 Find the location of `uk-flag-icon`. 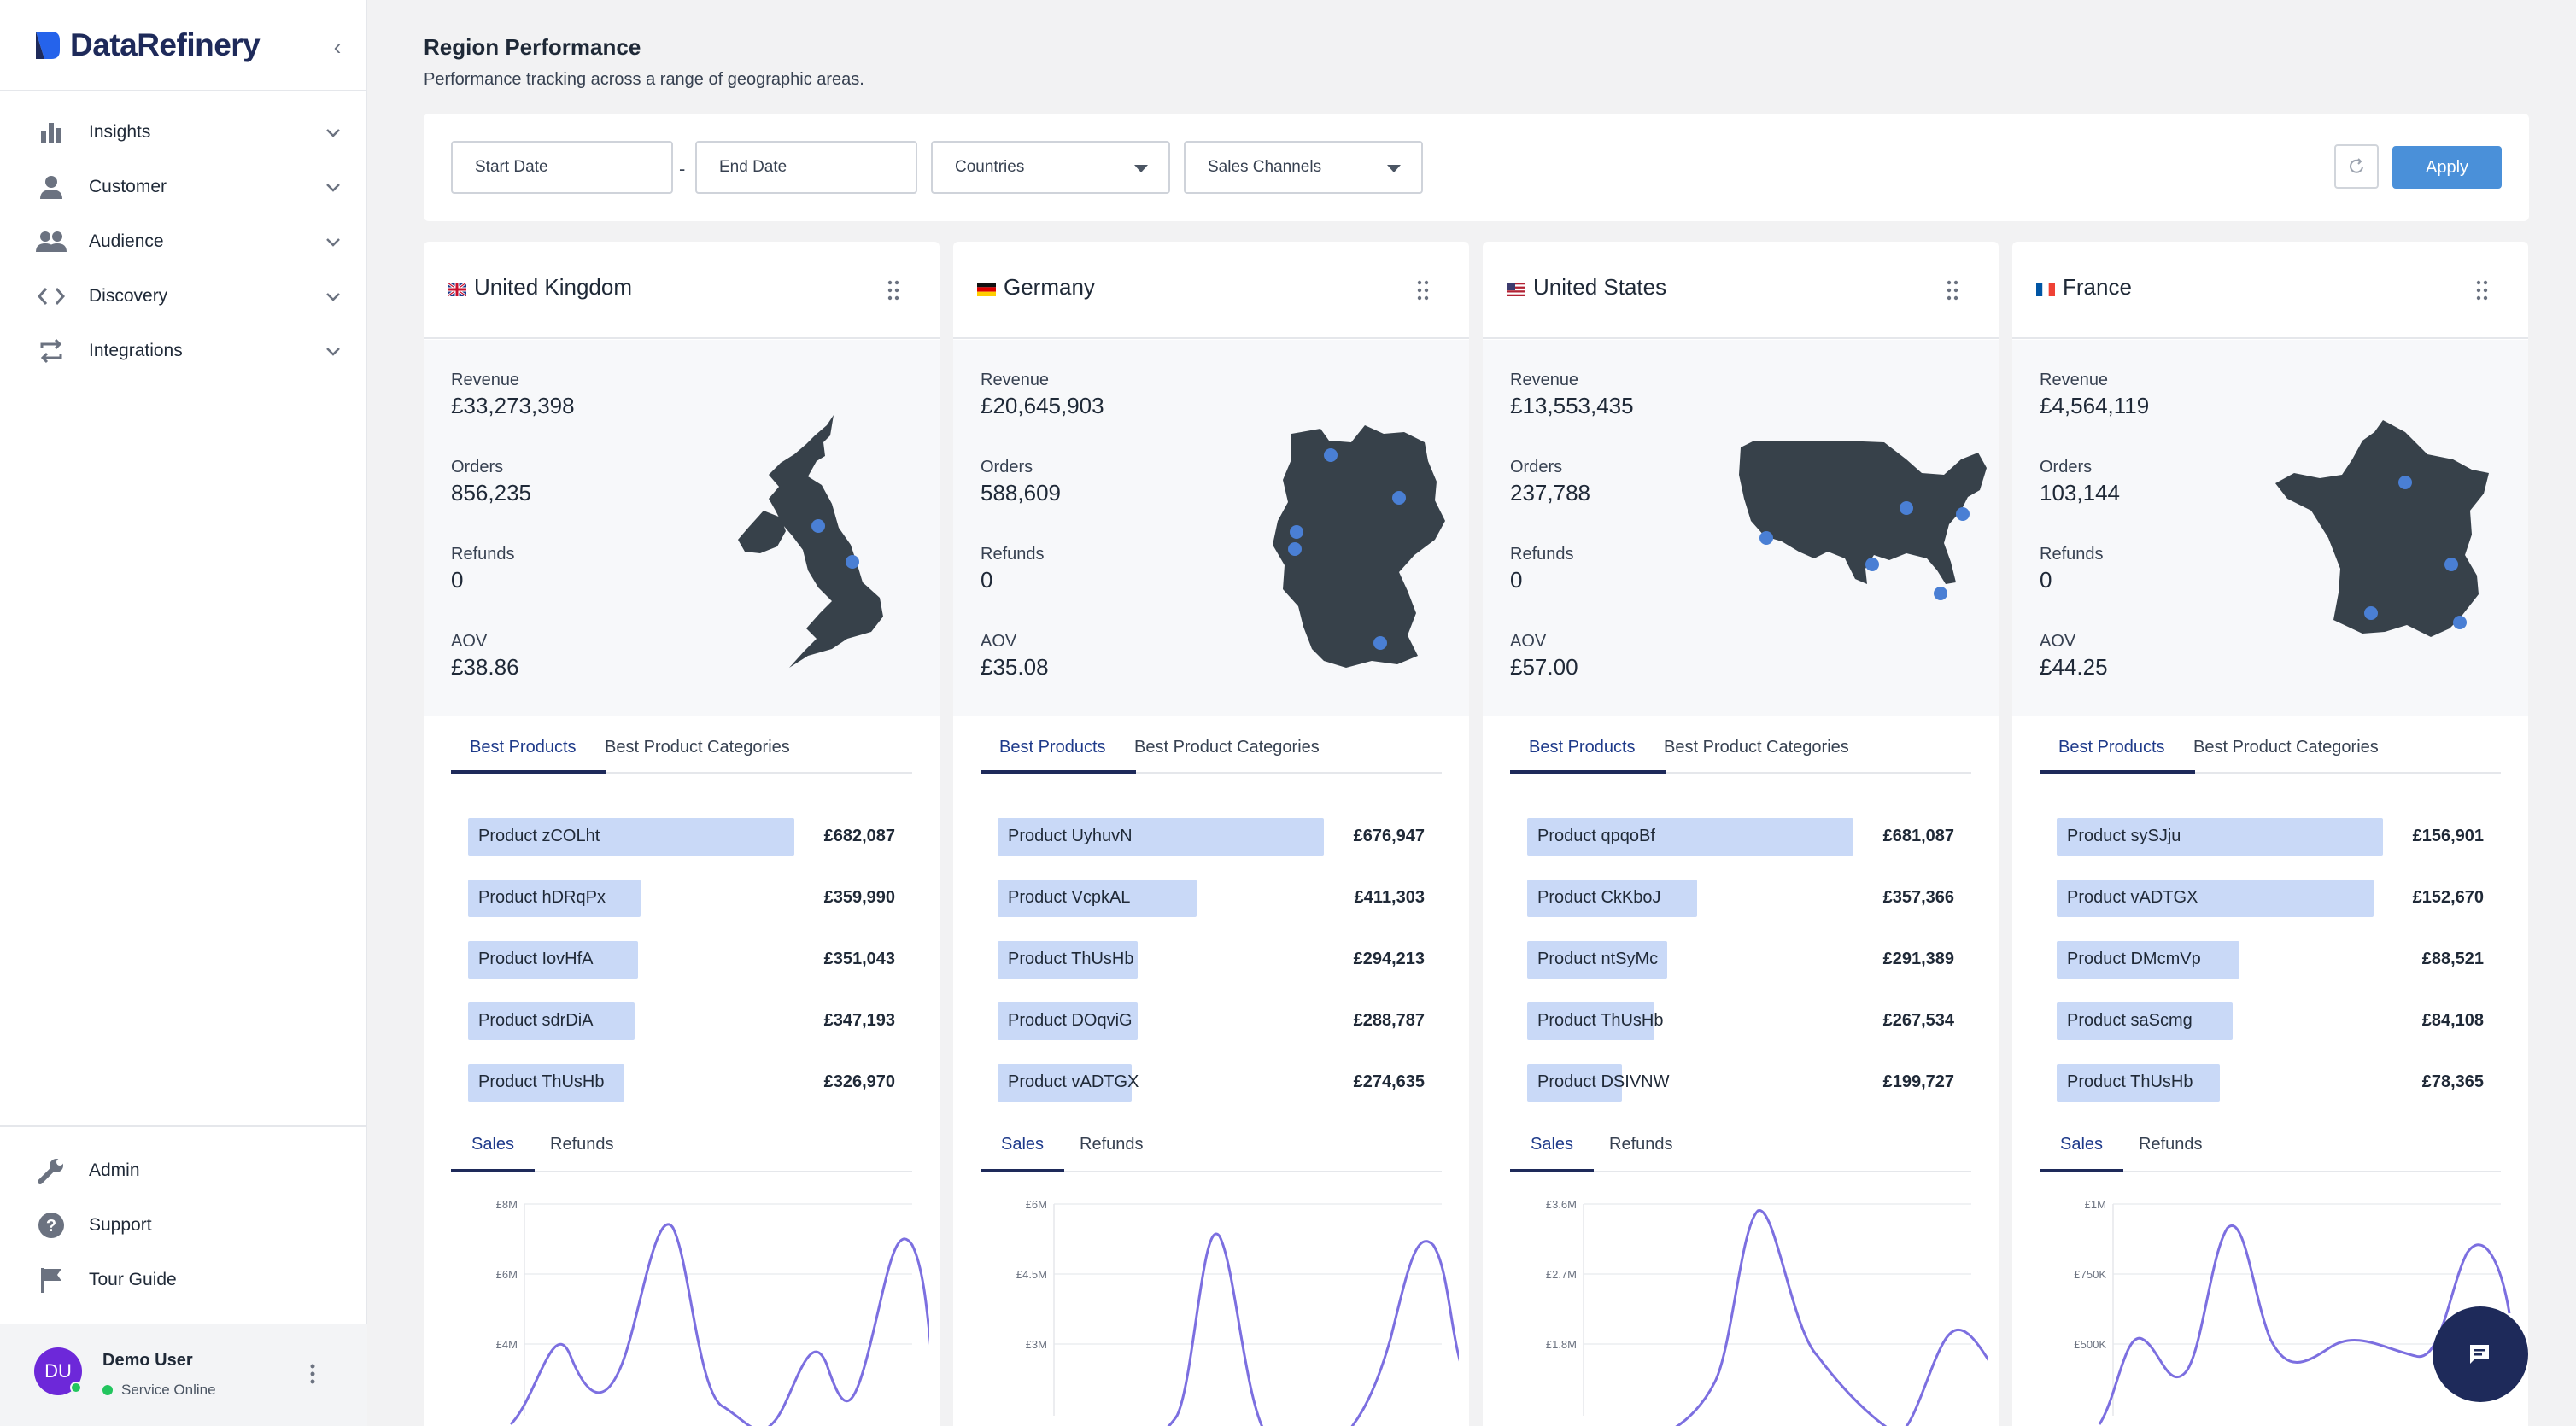

uk-flag-icon is located at coordinates (457, 289).